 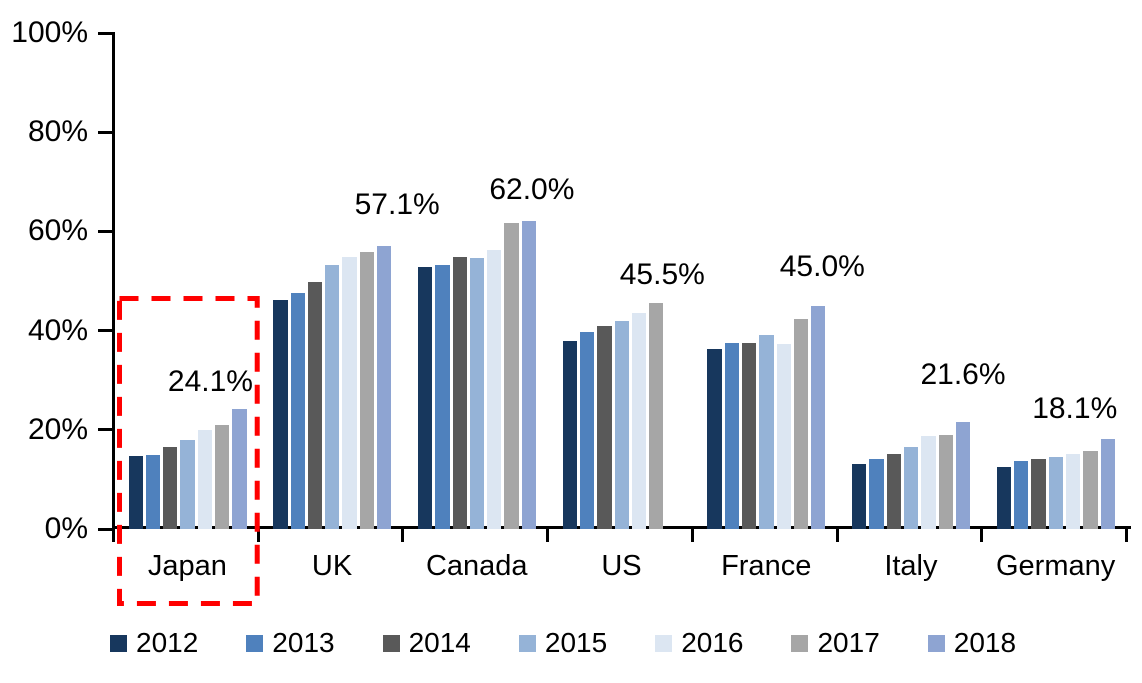 What do you see at coordinates (604, 427) in the screenshot?
I see `bar-us-2014` at bounding box center [604, 427].